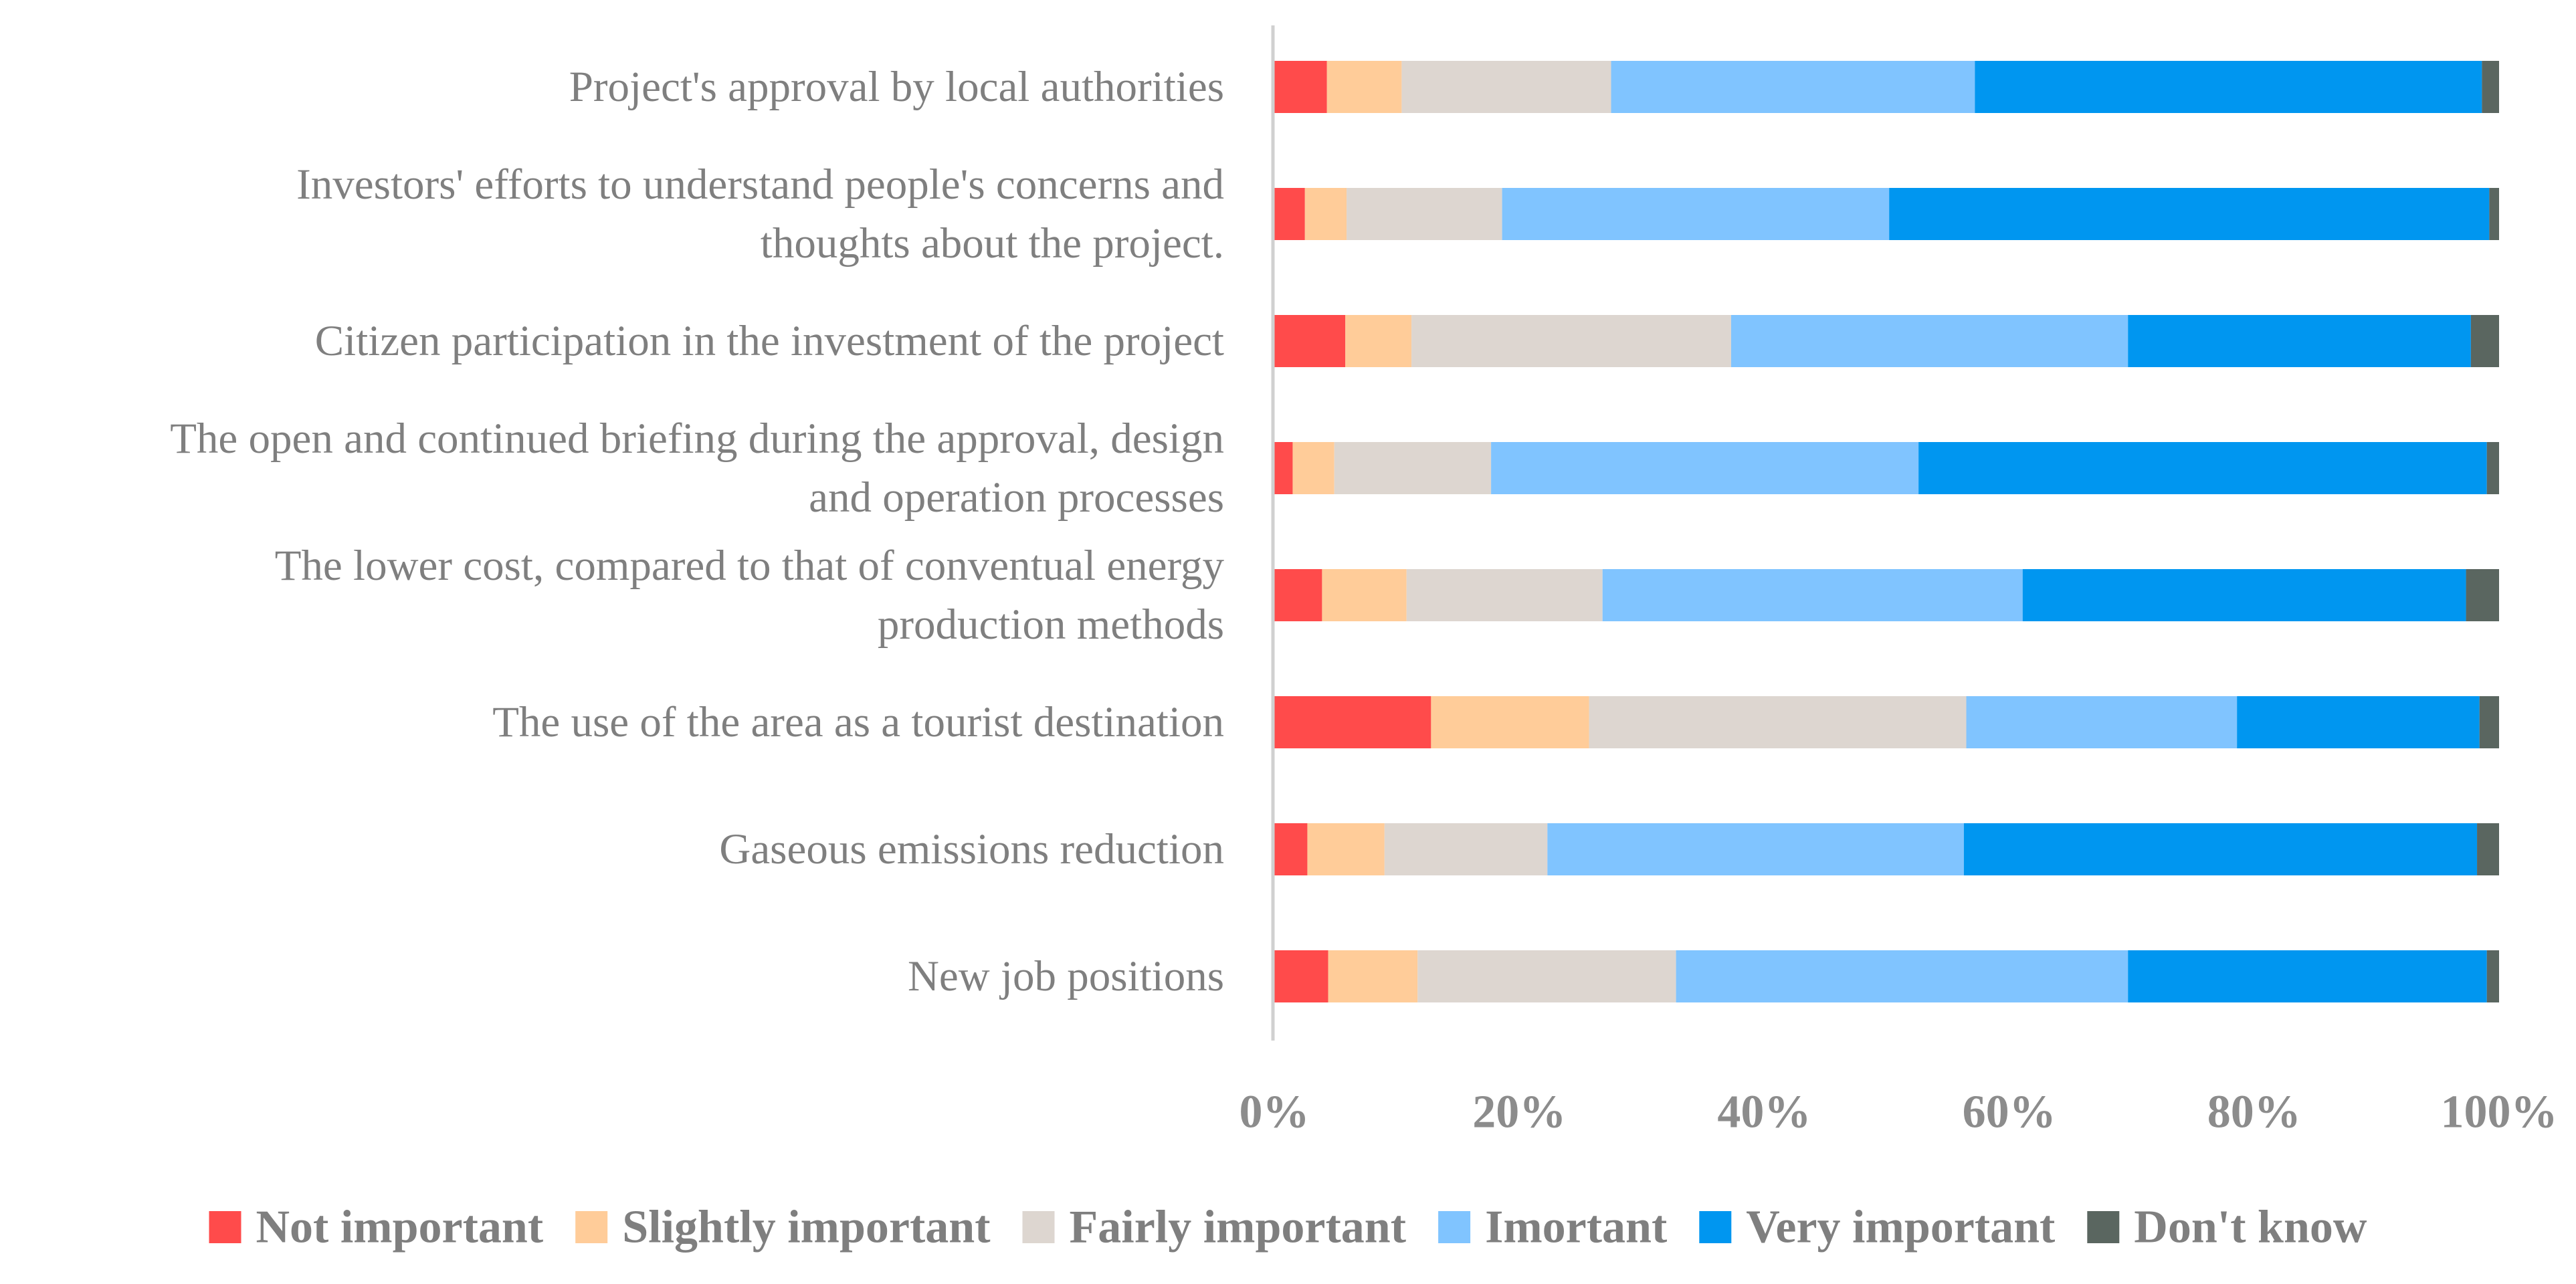 The width and height of the screenshot is (2576, 1284). I want to click on bar-segment-r4-s6, so click(2492, 468).